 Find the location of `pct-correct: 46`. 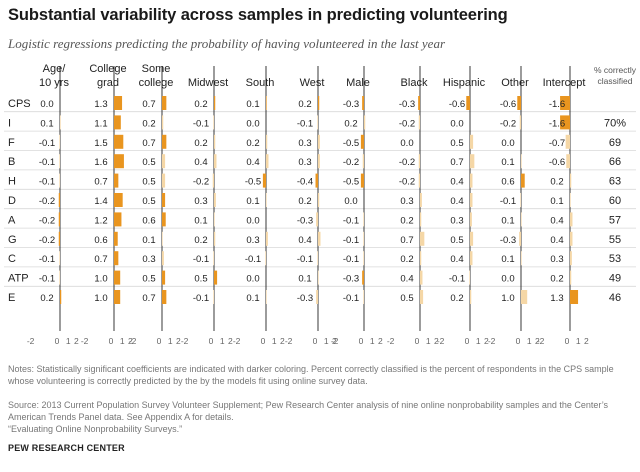

pct-correct: 46 is located at coordinates (615, 298).